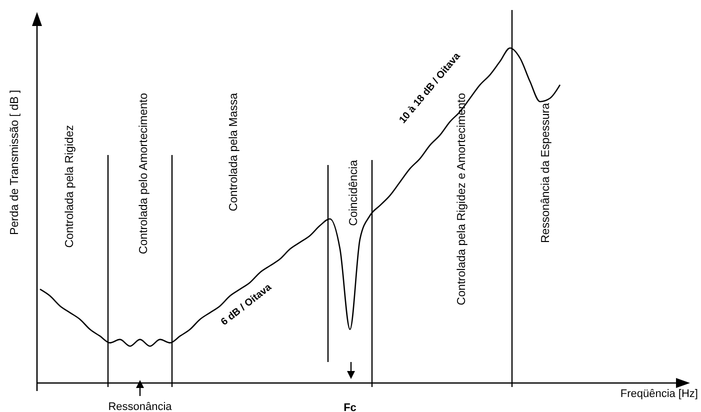 Image resolution: width=701 pixels, height=412 pixels. I want to click on annotation: Controlada pela Massa, so click(234, 152).